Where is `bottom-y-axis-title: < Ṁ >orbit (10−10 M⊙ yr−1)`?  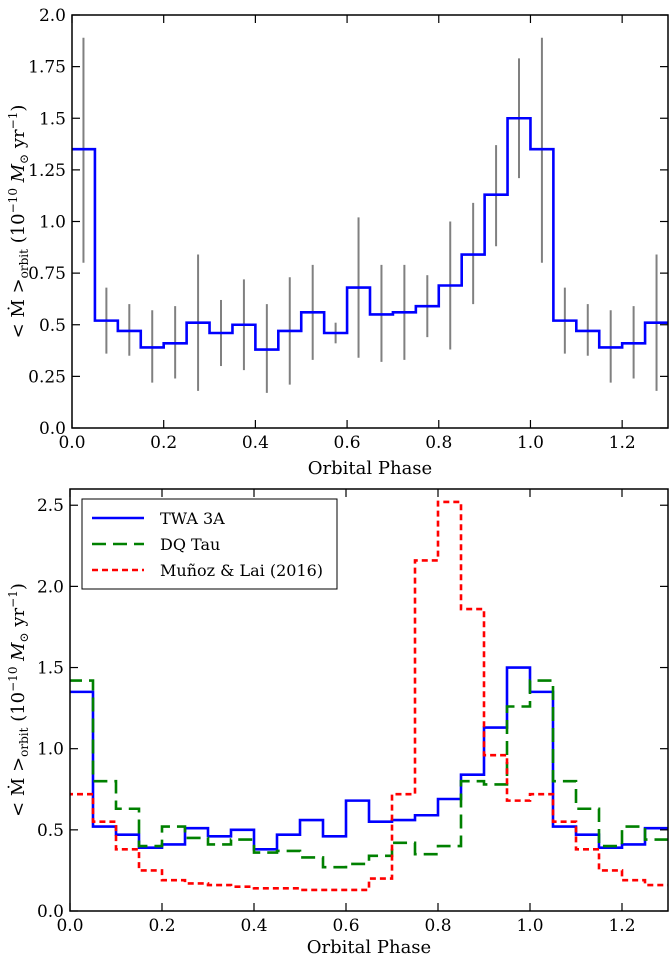
bottom-y-axis-title: < Ṁ >orbit (10−10 M⊙ yr−1) is located at coordinates (18, 700).